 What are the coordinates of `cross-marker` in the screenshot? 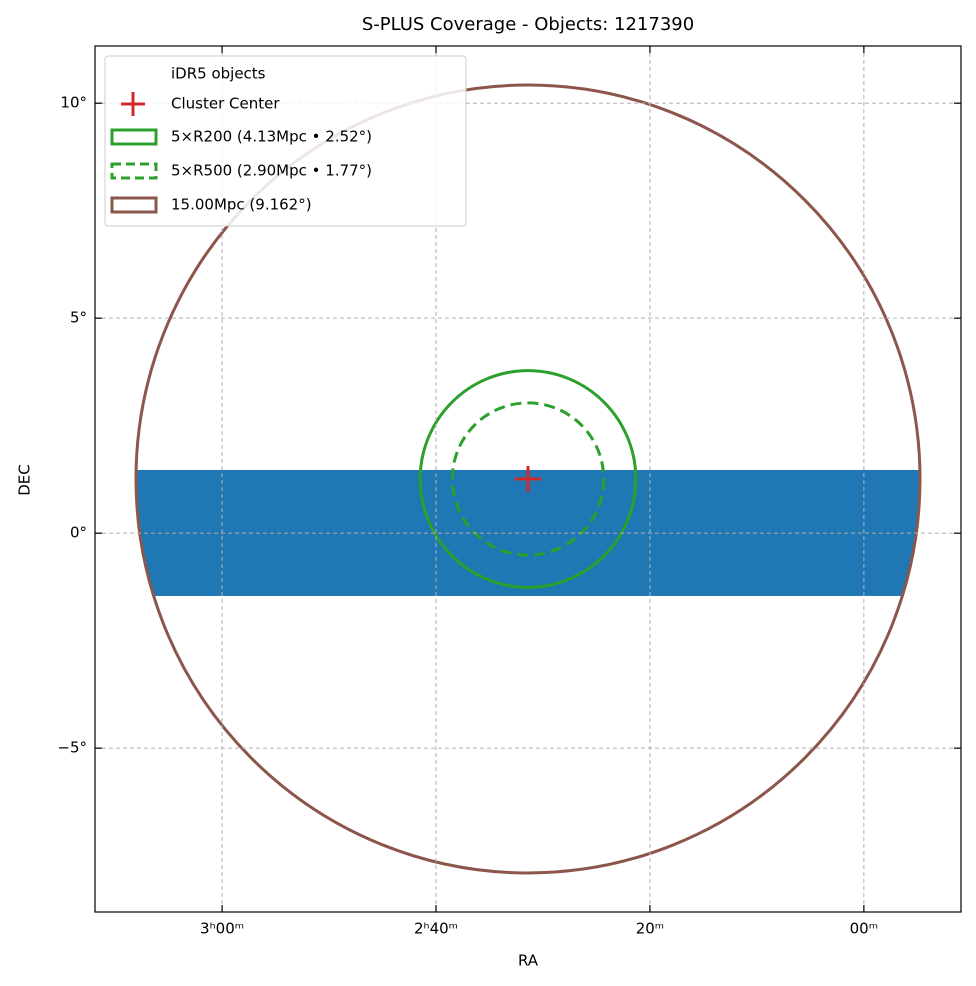 It's located at (528, 479).